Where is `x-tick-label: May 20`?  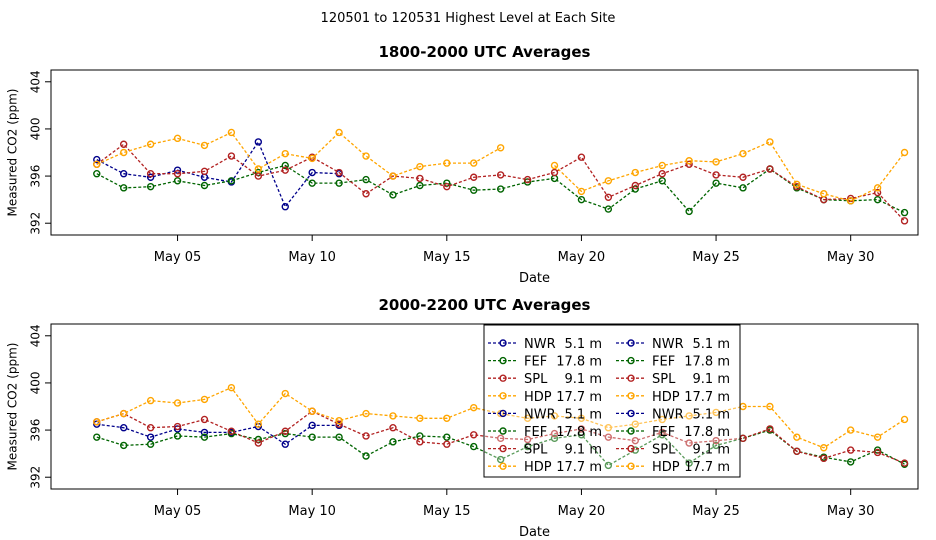
x-tick-label: May 20 is located at coordinates (582, 511).